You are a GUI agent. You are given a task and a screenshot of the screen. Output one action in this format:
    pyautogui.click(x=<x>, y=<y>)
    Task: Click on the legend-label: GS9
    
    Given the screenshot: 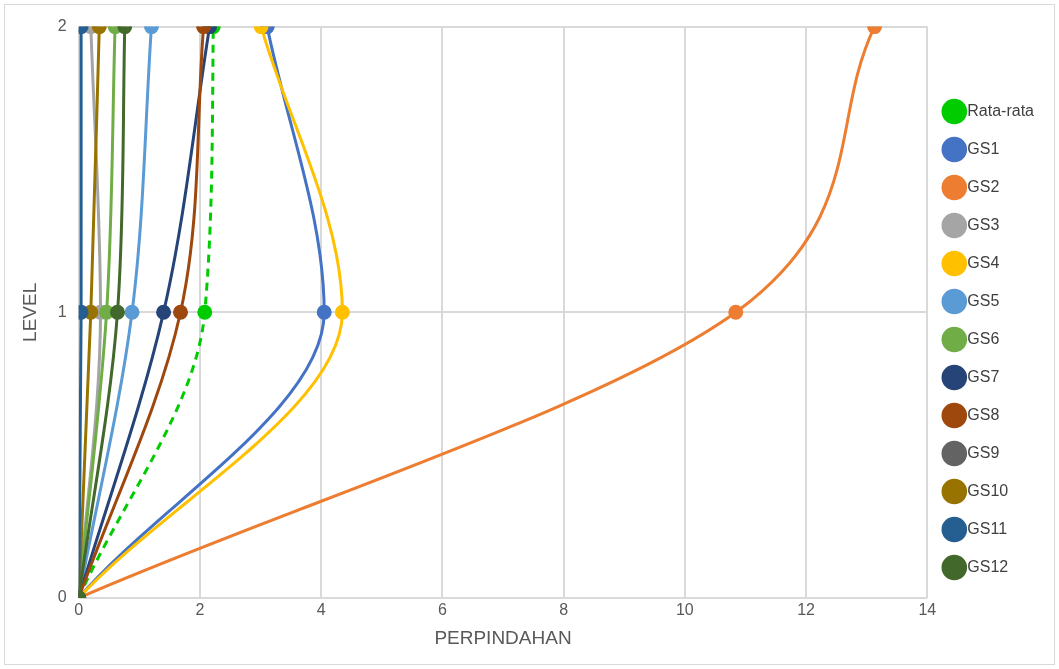 What is the action you would take?
    pyautogui.click(x=983, y=452)
    